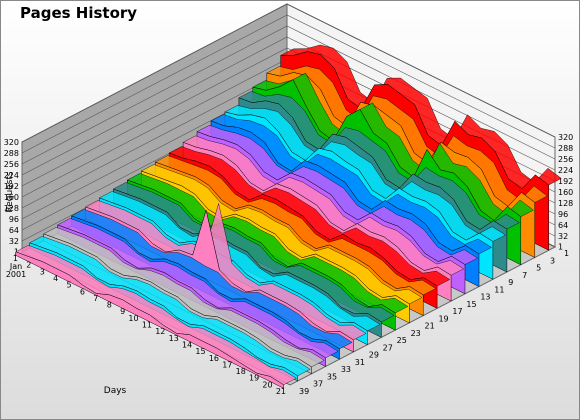 The width and height of the screenshot is (580, 420). I want to click on series-label: 19, so click(443, 318).